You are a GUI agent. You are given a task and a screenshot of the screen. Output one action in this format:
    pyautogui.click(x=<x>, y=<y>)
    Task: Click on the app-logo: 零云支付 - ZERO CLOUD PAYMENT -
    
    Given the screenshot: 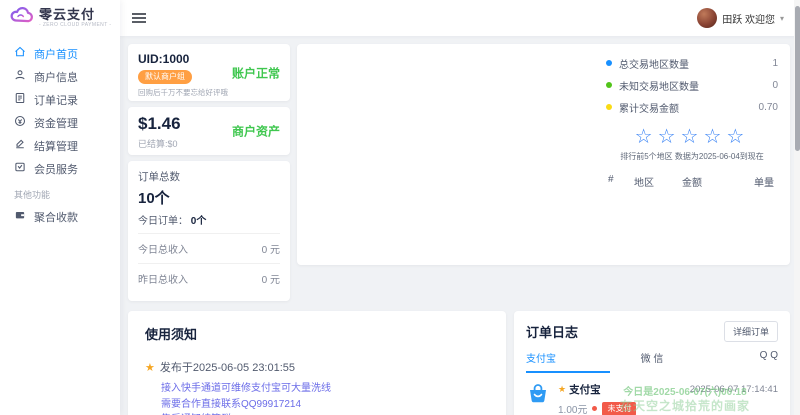 What is the action you would take?
    pyautogui.click(x=60, y=18)
    